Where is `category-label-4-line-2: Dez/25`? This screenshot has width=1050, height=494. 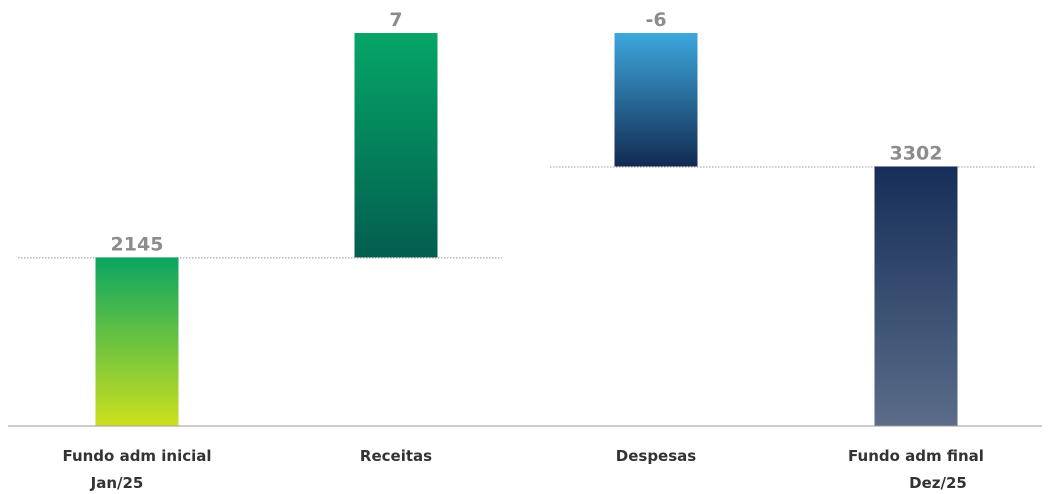
category-label-4-line-2: Dez/25 is located at coordinates (938, 483).